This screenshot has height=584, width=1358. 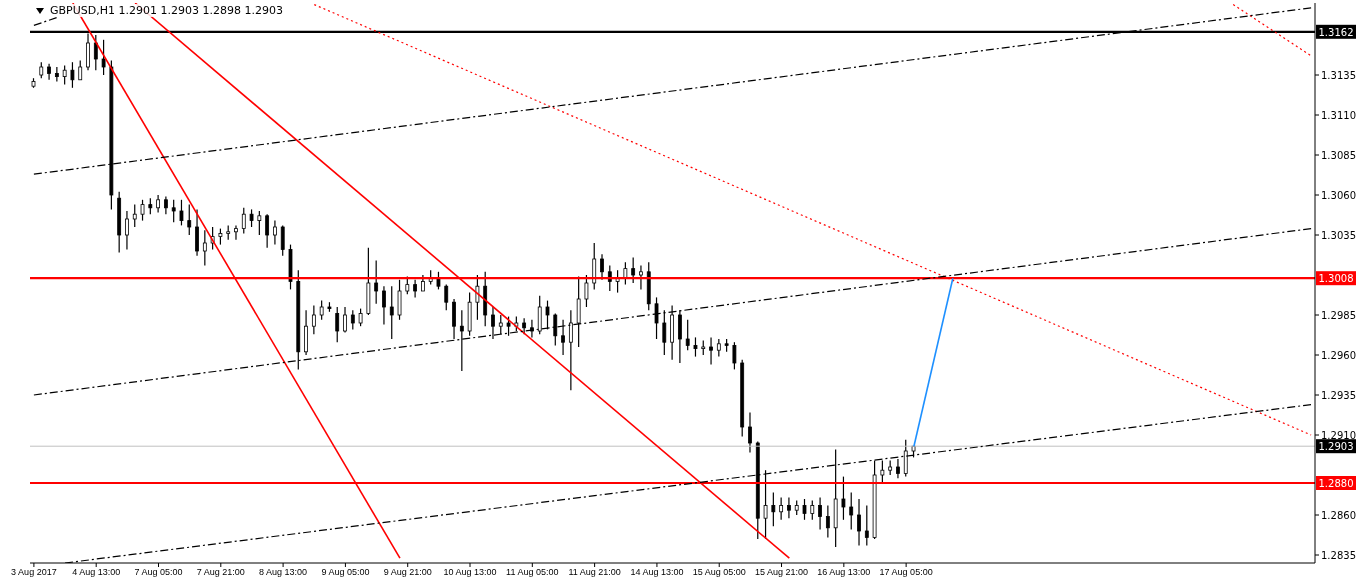 What do you see at coordinates (1336, 447) in the screenshot?
I see `ref-line-label: 1.2903` at bounding box center [1336, 447].